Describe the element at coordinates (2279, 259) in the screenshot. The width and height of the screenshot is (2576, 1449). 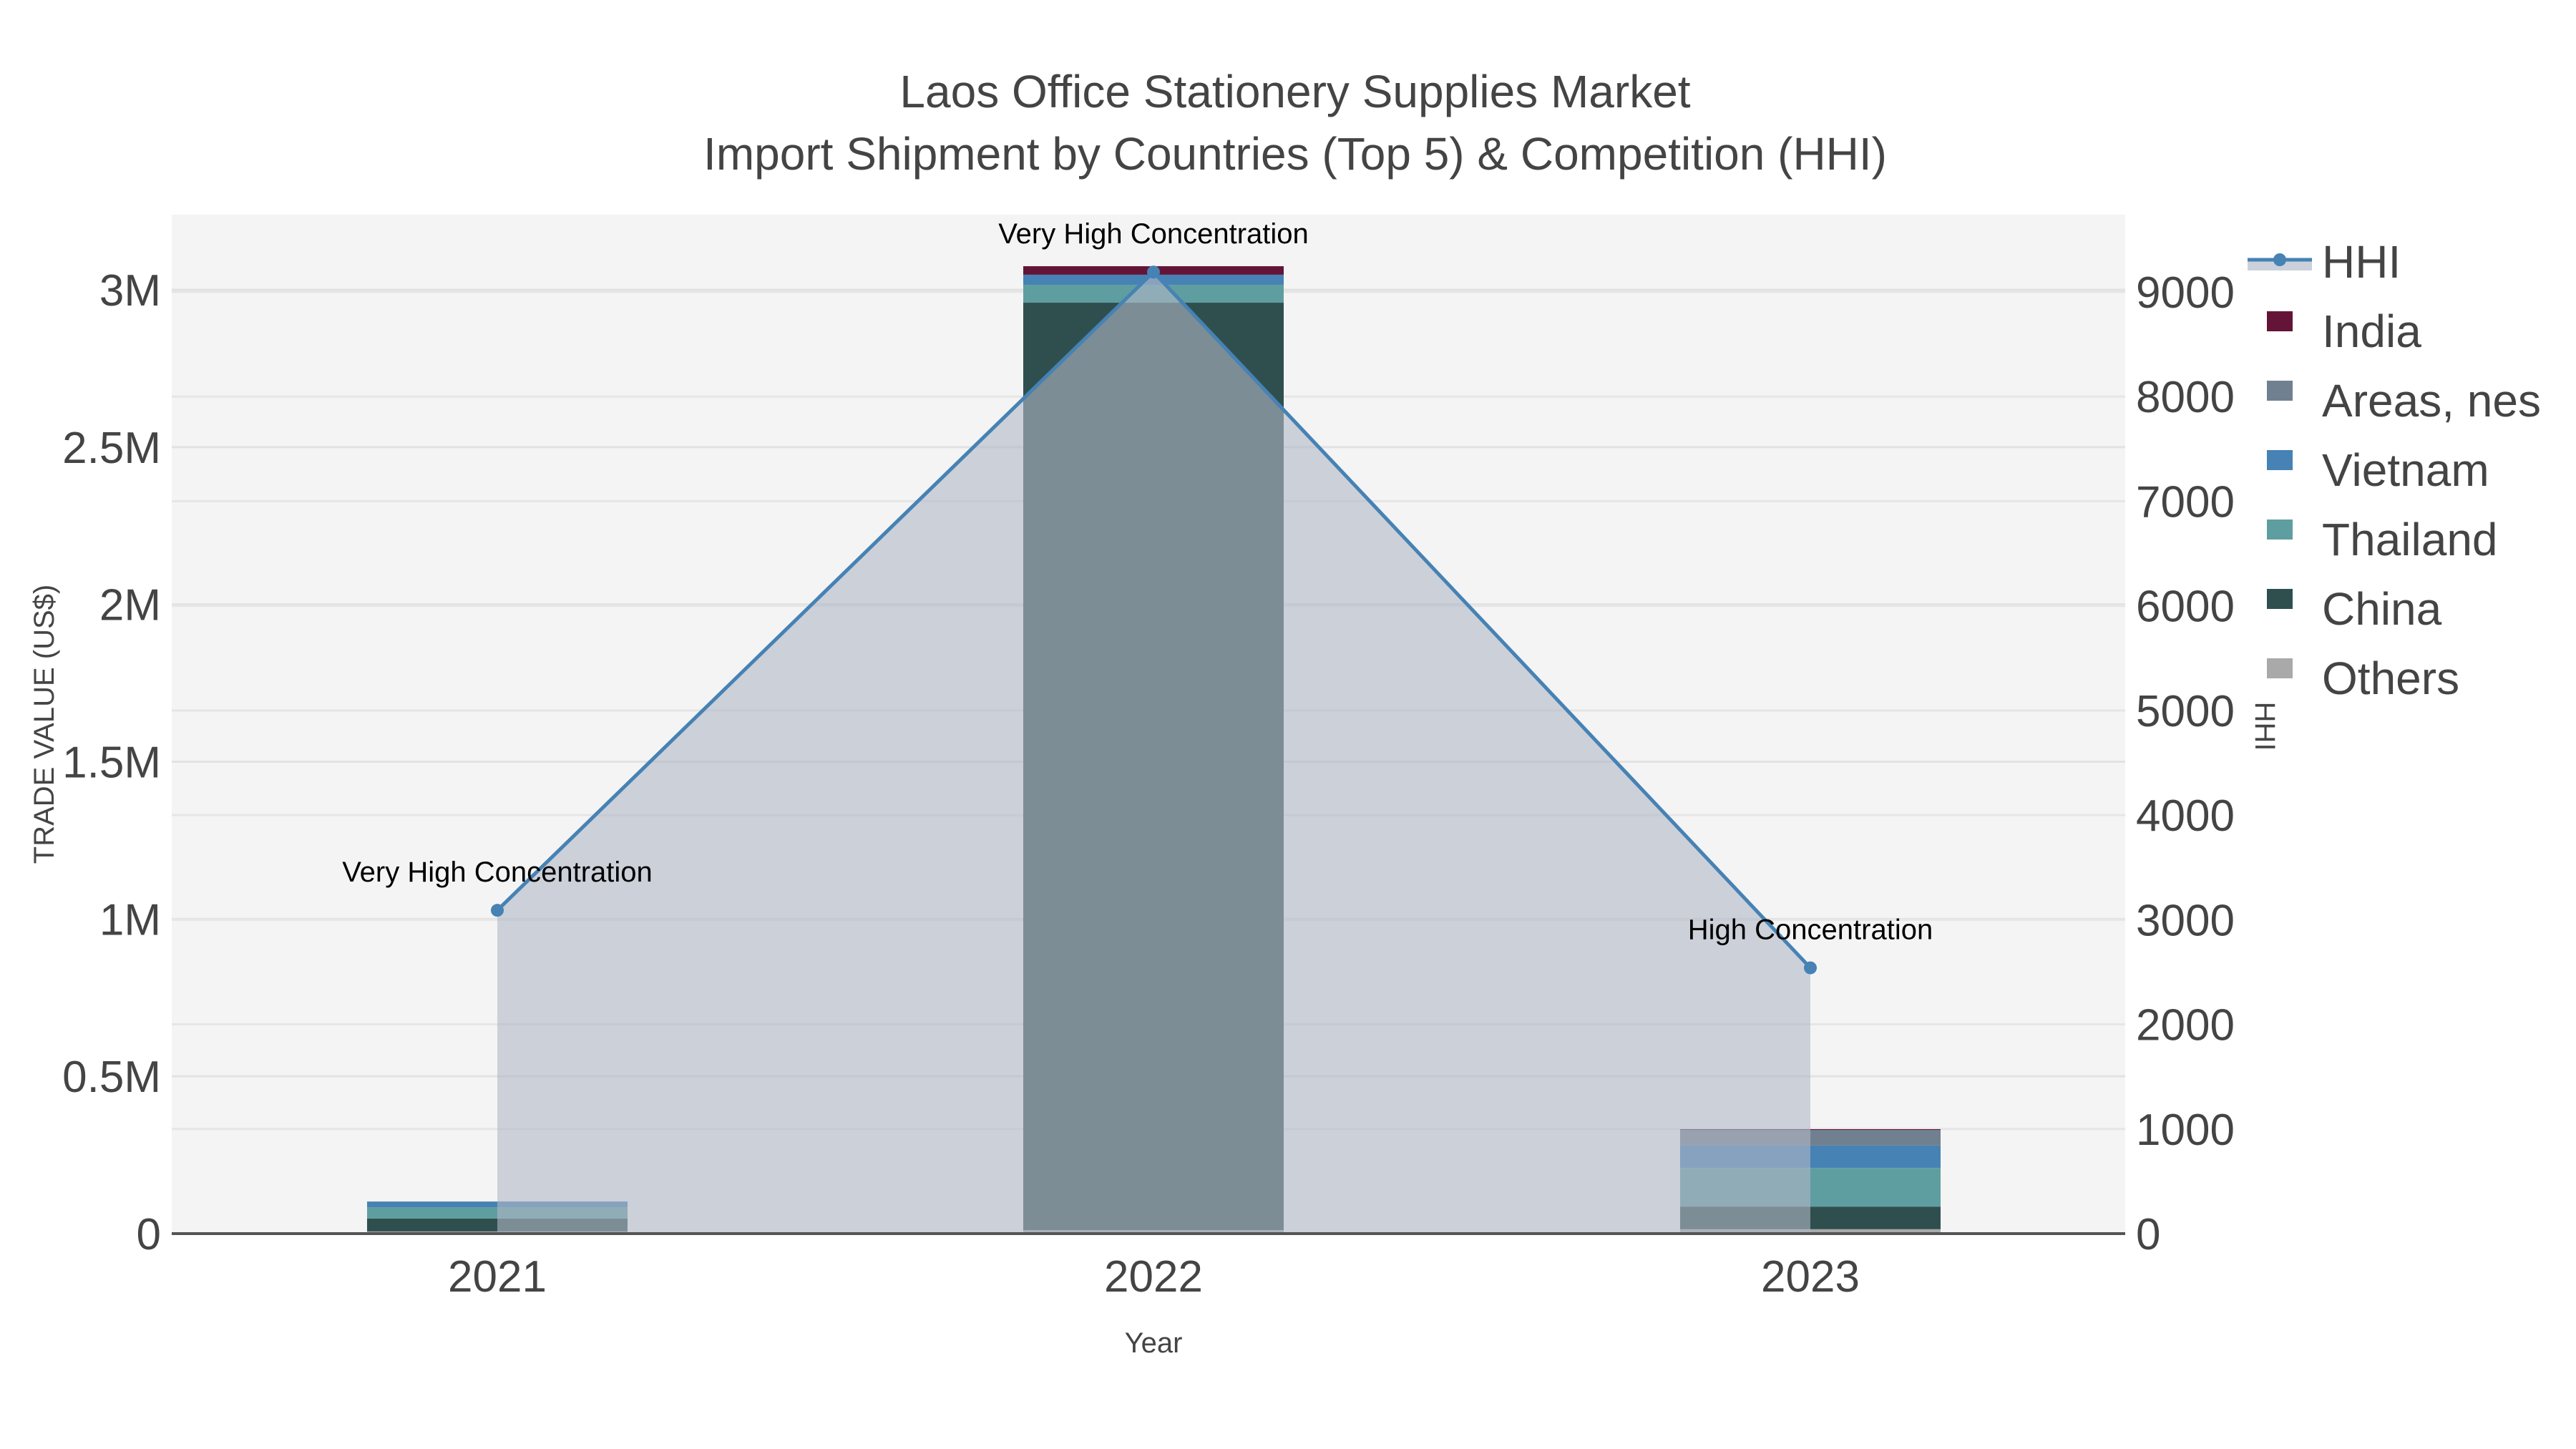
I see `legend-hhi-marker-icon` at that location.